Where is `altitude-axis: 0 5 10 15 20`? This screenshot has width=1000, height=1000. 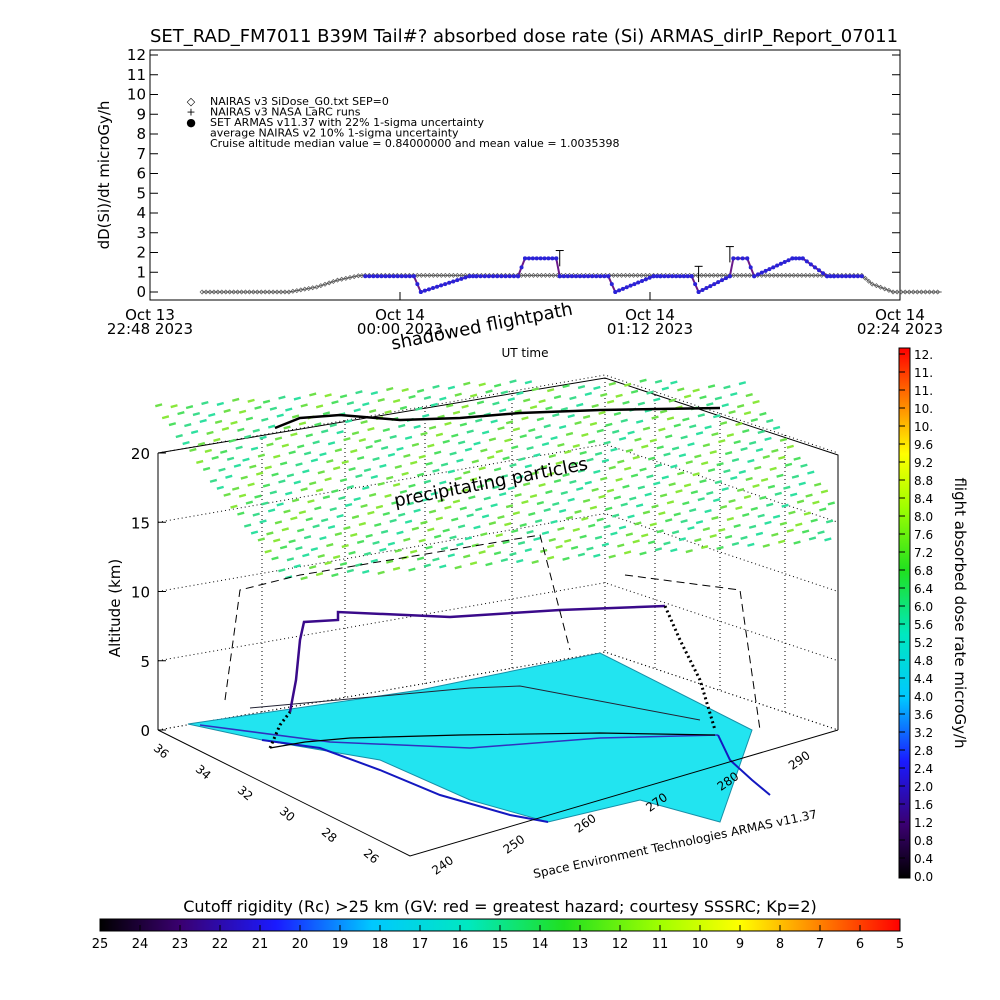 altitude-axis: 0 5 10 15 20 is located at coordinates (148, 592).